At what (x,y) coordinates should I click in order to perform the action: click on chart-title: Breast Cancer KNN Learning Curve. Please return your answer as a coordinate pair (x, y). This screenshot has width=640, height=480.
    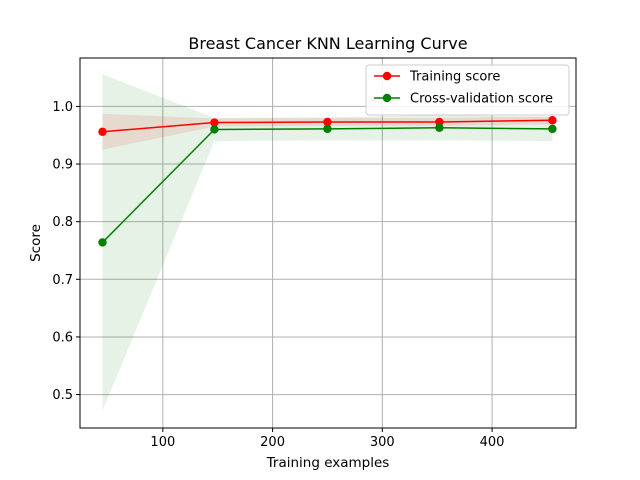
    Looking at the image, I should click on (327, 43).